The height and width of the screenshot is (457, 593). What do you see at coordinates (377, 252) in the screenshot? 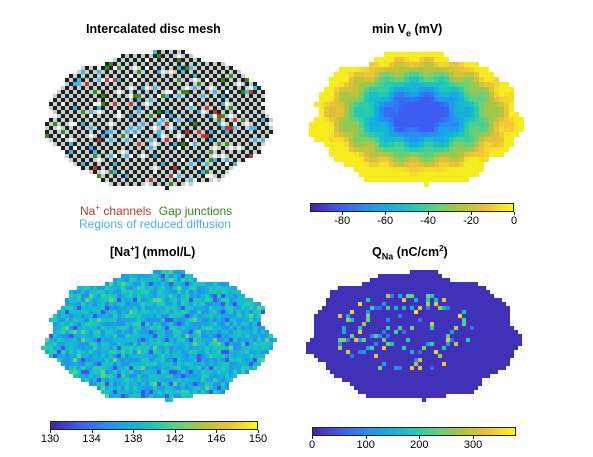
I see `qna-title-prefix: Q` at bounding box center [377, 252].